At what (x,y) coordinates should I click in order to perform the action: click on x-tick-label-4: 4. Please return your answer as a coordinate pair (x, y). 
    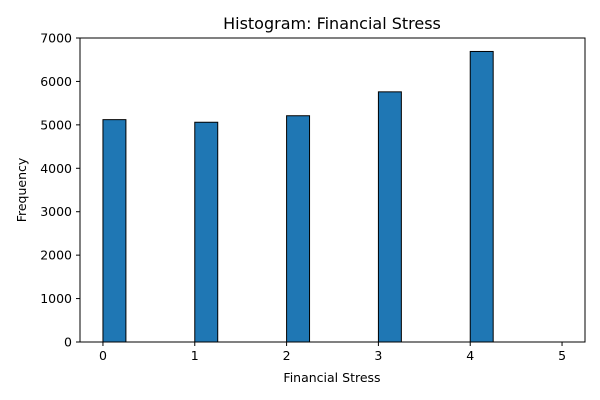
    Looking at the image, I should click on (470, 355).